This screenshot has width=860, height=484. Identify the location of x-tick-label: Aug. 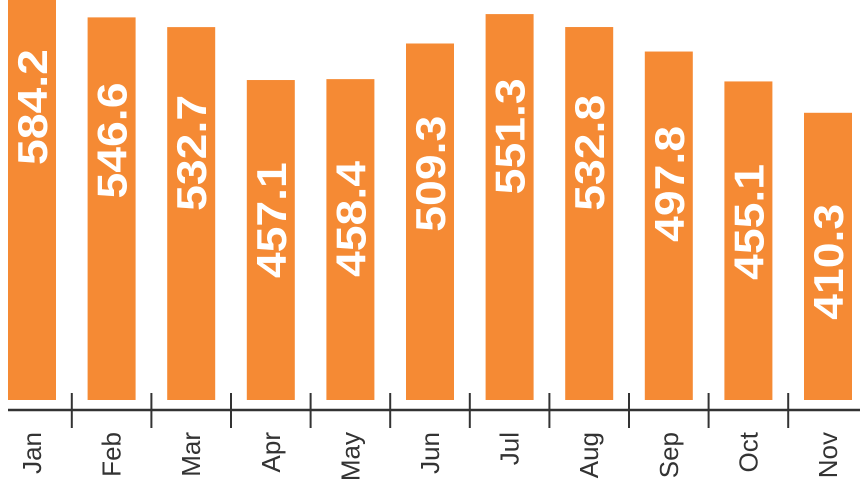
(589, 455).